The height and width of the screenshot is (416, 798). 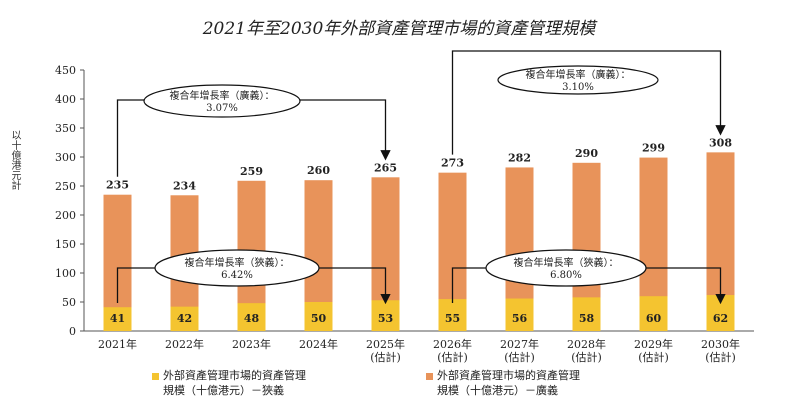 I want to click on x-tick-label: 2028年, so click(x=586, y=344).